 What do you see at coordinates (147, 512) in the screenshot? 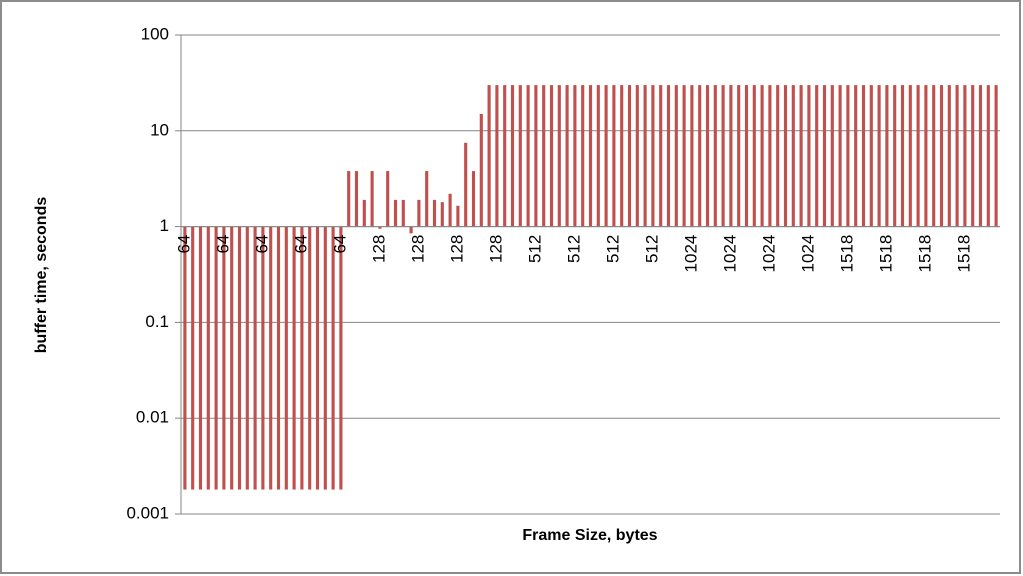
I see `y-tick-label: 0.001` at bounding box center [147, 512].